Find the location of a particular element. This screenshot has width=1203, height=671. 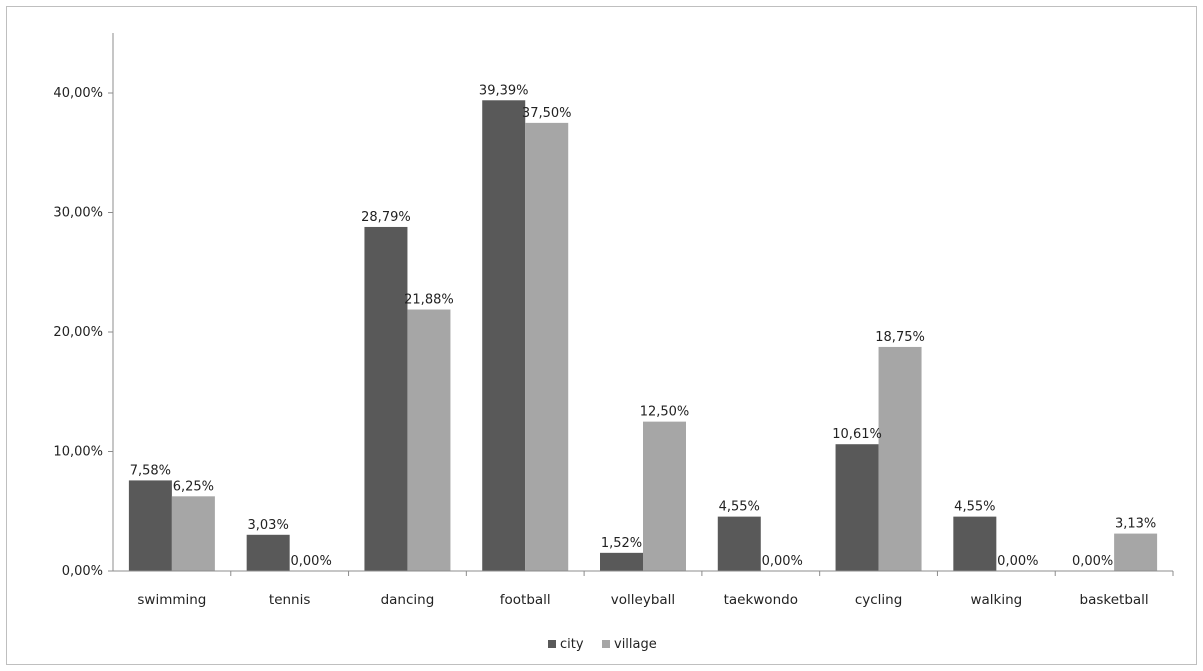

y-tick-label: 20,00% is located at coordinates (78, 332).